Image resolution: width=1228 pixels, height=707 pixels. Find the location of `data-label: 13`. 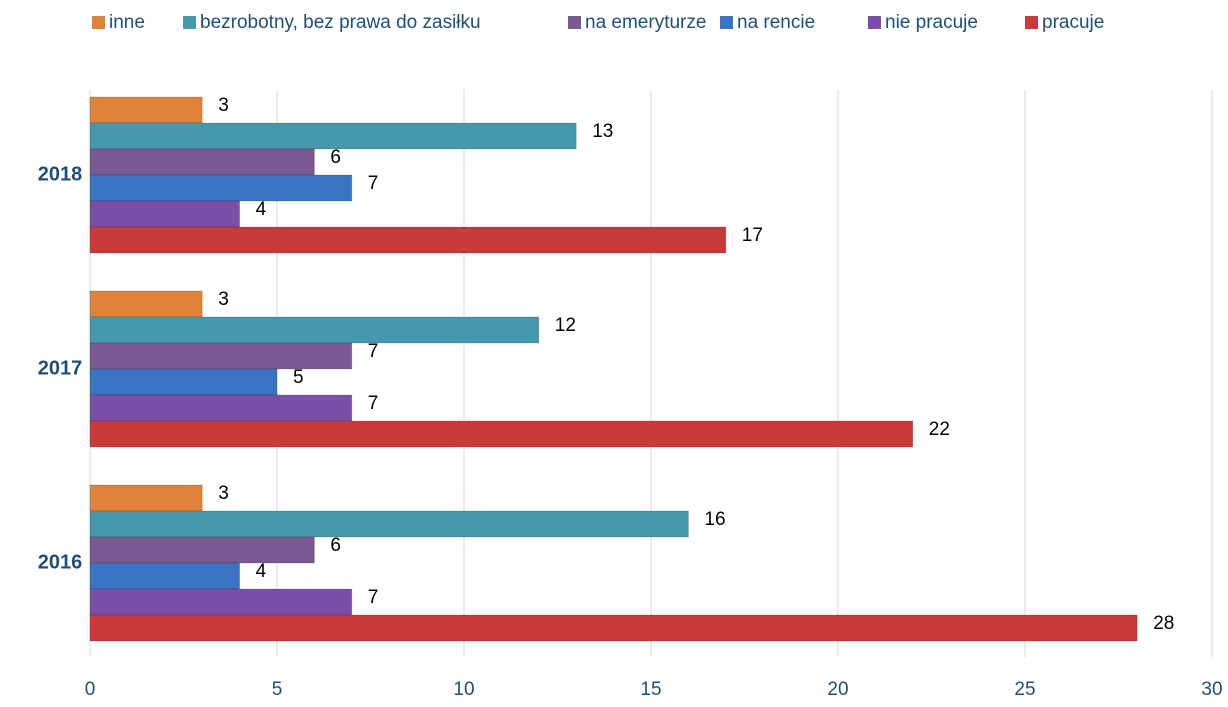

data-label: 13 is located at coordinates (602, 131).